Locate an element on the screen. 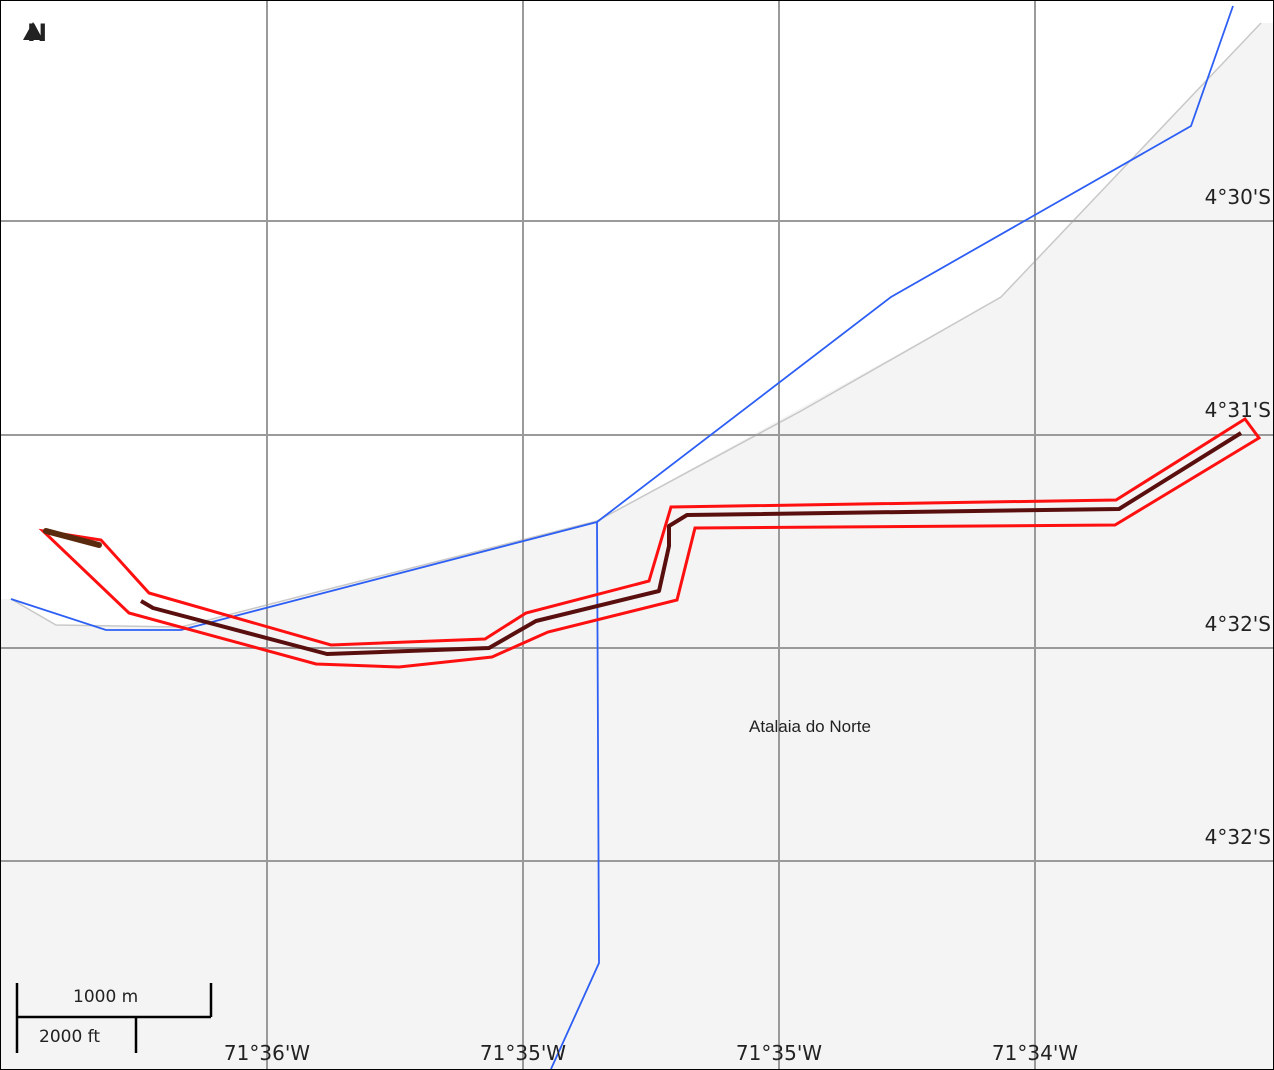  longitude-label: 71°34'W is located at coordinates (1035, 1053).